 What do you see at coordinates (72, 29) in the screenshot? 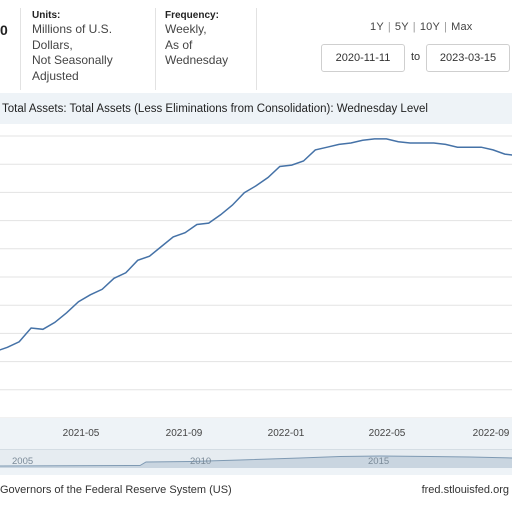
I see `units-line: Millions of U.S.` at bounding box center [72, 29].